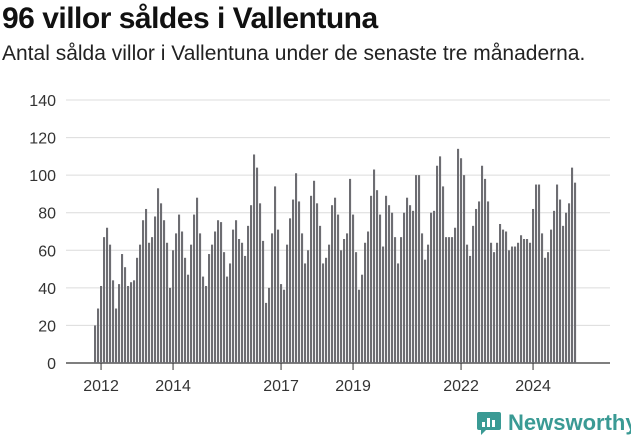 The width and height of the screenshot is (631, 439). What do you see at coordinates (353, 386) in the screenshot?
I see `x-tick-label: 2019` at bounding box center [353, 386].